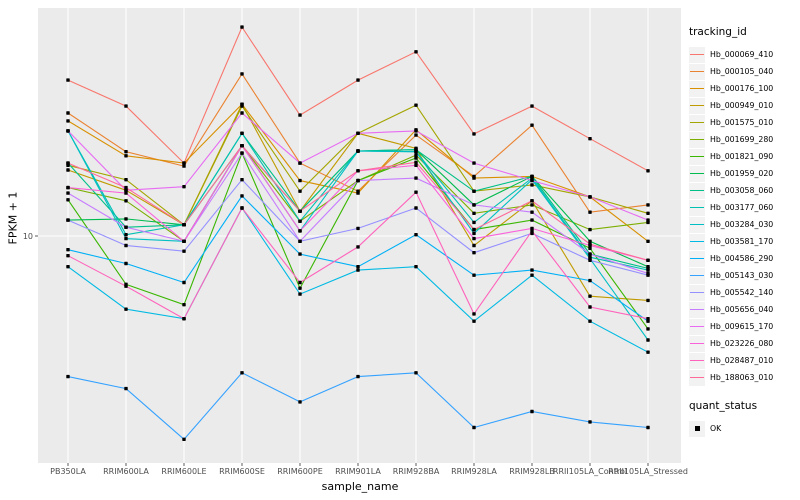 Image resolution: width=800 pixels, height=500 pixels. I want to click on x-tick-label: RRIM901LA, so click(358, 471).